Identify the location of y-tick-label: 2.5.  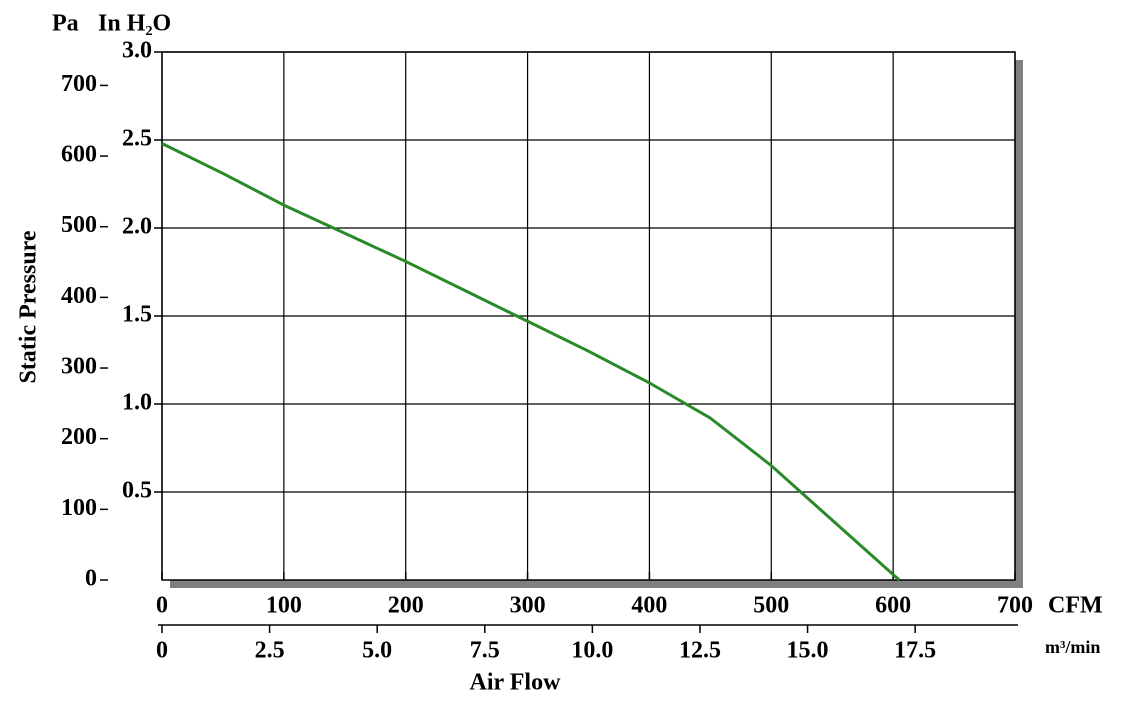
(137, 139).